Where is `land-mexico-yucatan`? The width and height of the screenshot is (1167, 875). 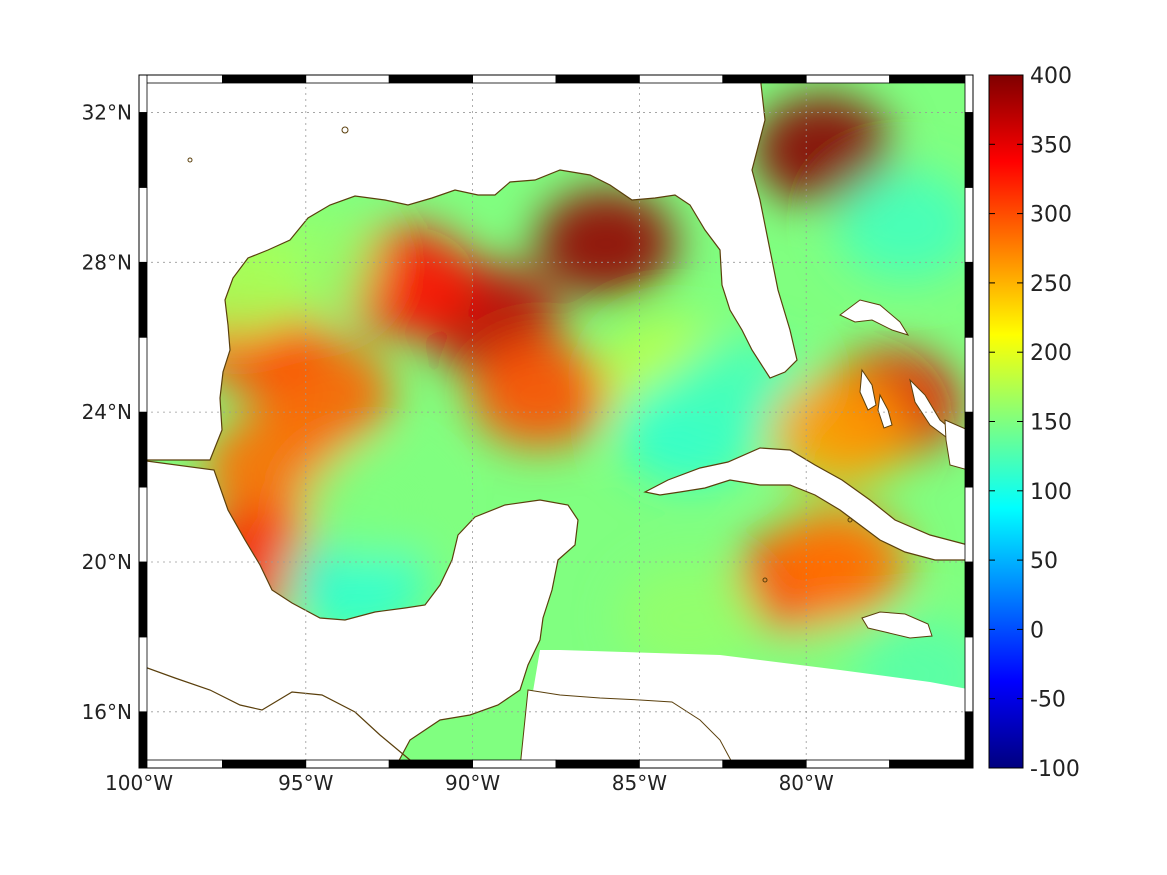 land-mexico-yucatan is located at coordinates (359, 613).